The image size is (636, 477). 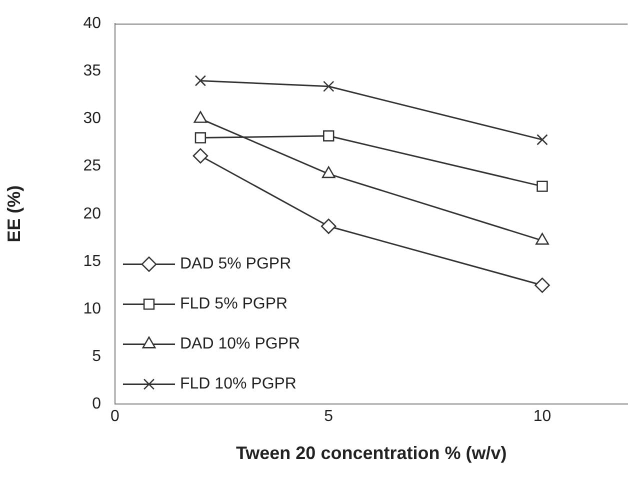 What do you see at coordinates (92, 23) in the screenshot?
I see `y-tick-label: 40` at bounding box center [92, 23].